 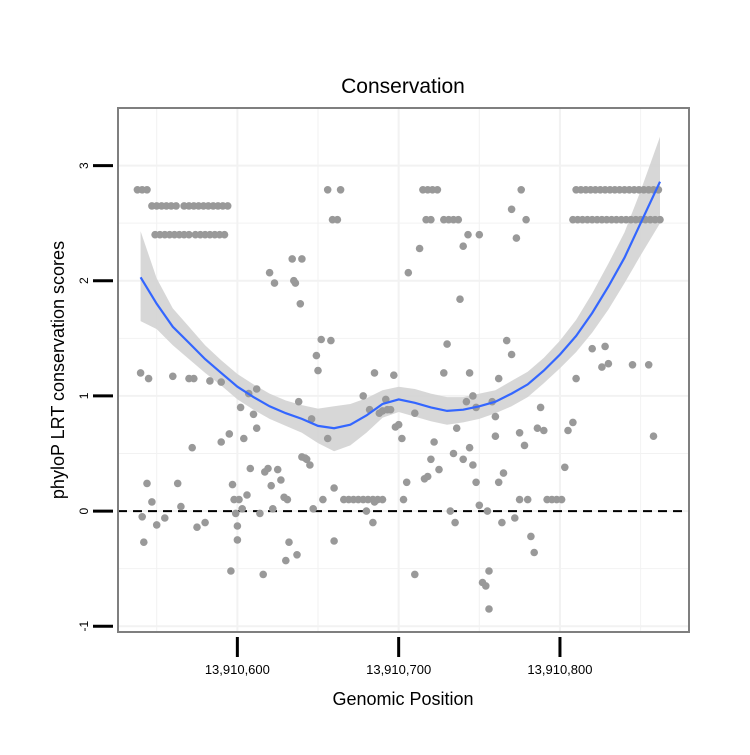 I want to click on x-tick-label: 13,910,800, so click(x=559, y=669).